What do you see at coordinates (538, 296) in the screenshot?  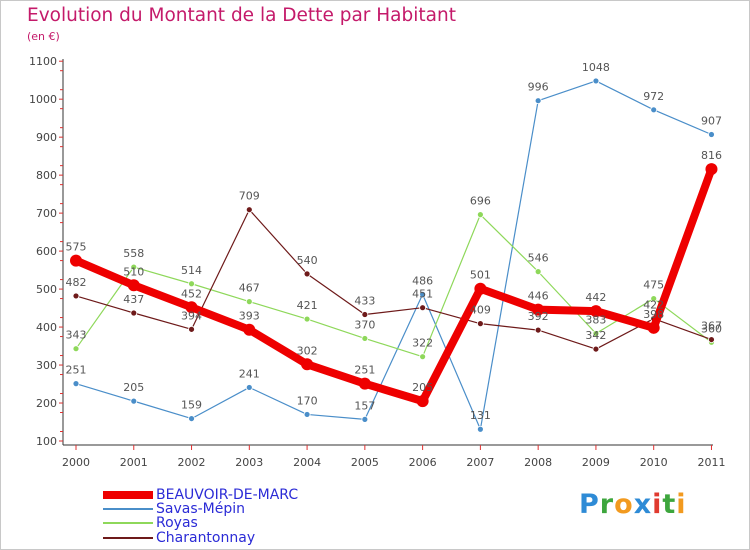 I see `data-label-beauvoir-de-marc: 446` at bounding box center [538, 296].